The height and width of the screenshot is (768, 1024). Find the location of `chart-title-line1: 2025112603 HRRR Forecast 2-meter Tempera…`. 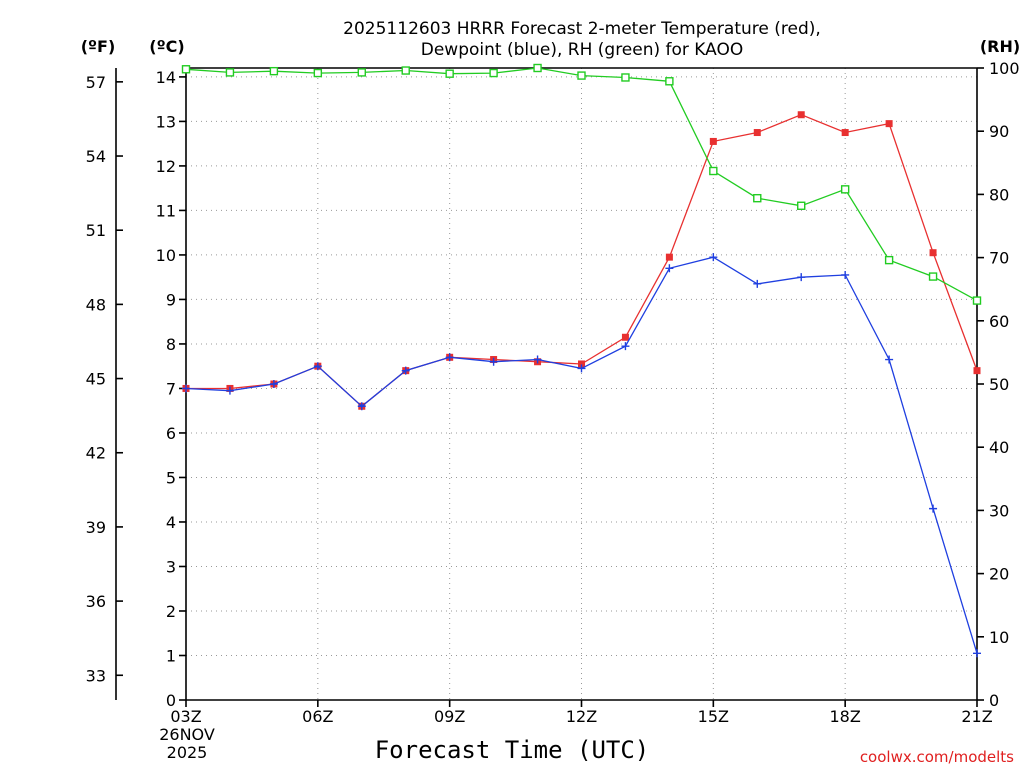

chart-title-line1: 2025112603 HRRR Forecast 2-meter Tempera… is located at coordinates (582, 29).